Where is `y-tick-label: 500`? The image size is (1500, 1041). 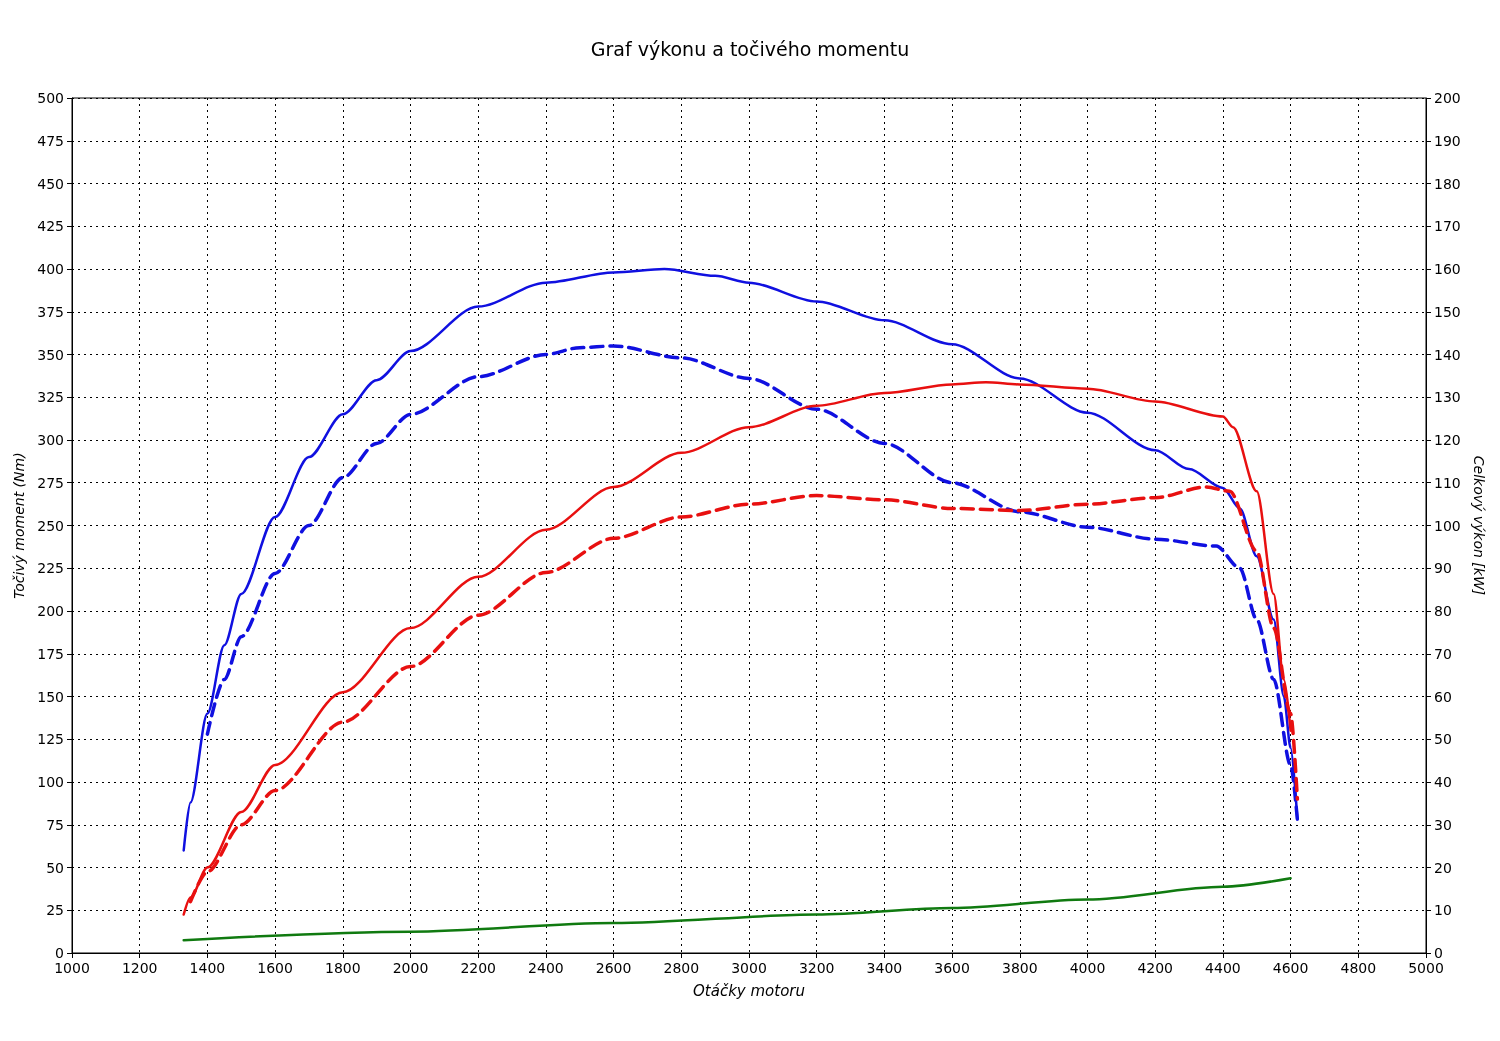
y-tick-label: 500 is located at coordinates (50, 98).